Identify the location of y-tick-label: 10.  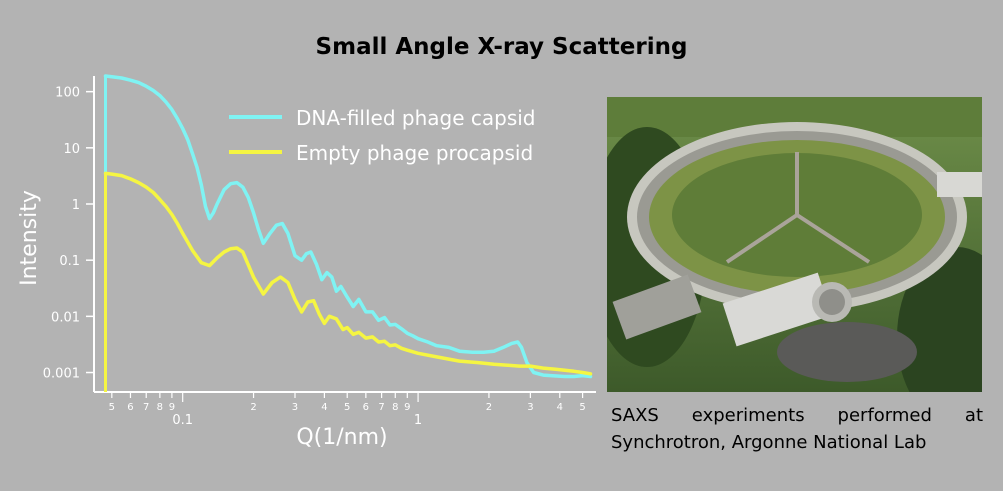
(71, 149).